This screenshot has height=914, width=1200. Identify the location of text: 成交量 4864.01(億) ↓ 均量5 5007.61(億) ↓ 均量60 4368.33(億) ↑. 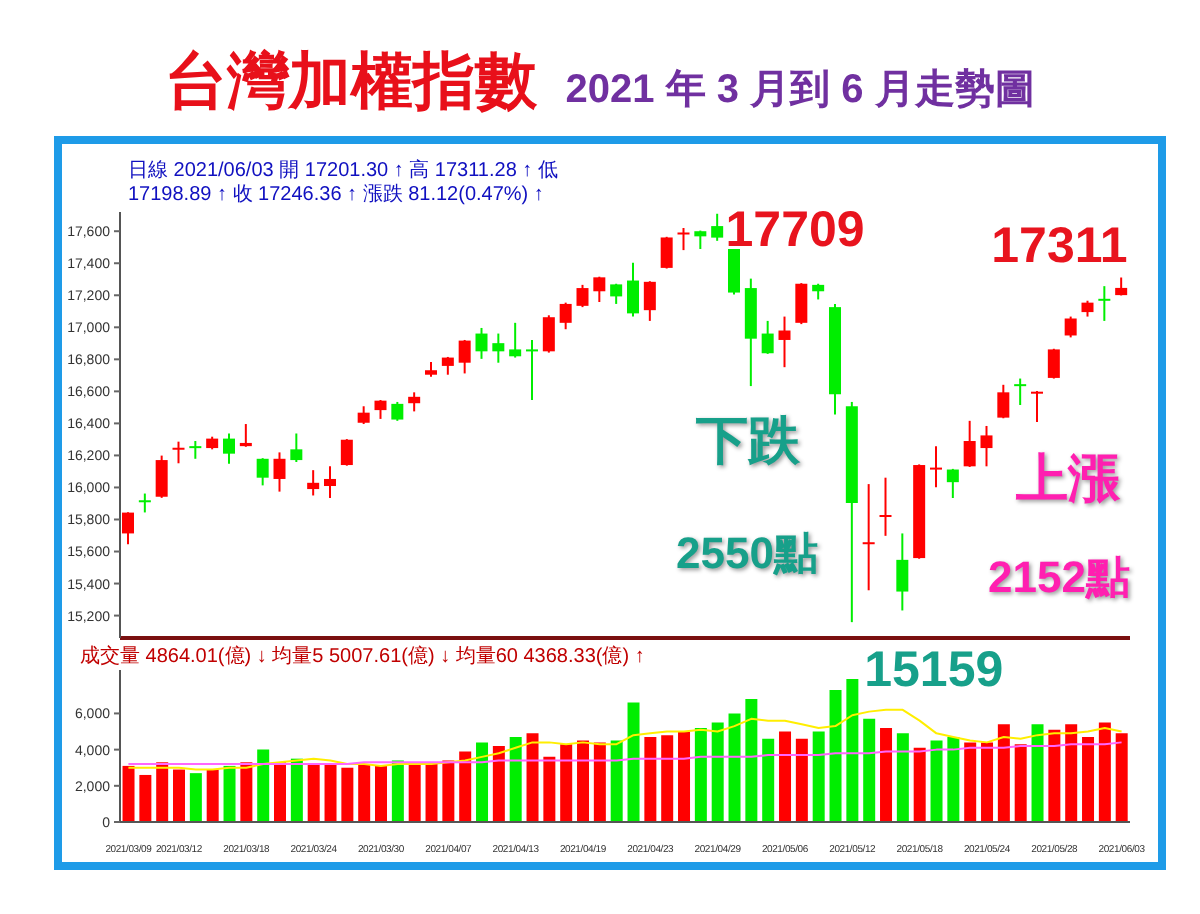
(362, 656).